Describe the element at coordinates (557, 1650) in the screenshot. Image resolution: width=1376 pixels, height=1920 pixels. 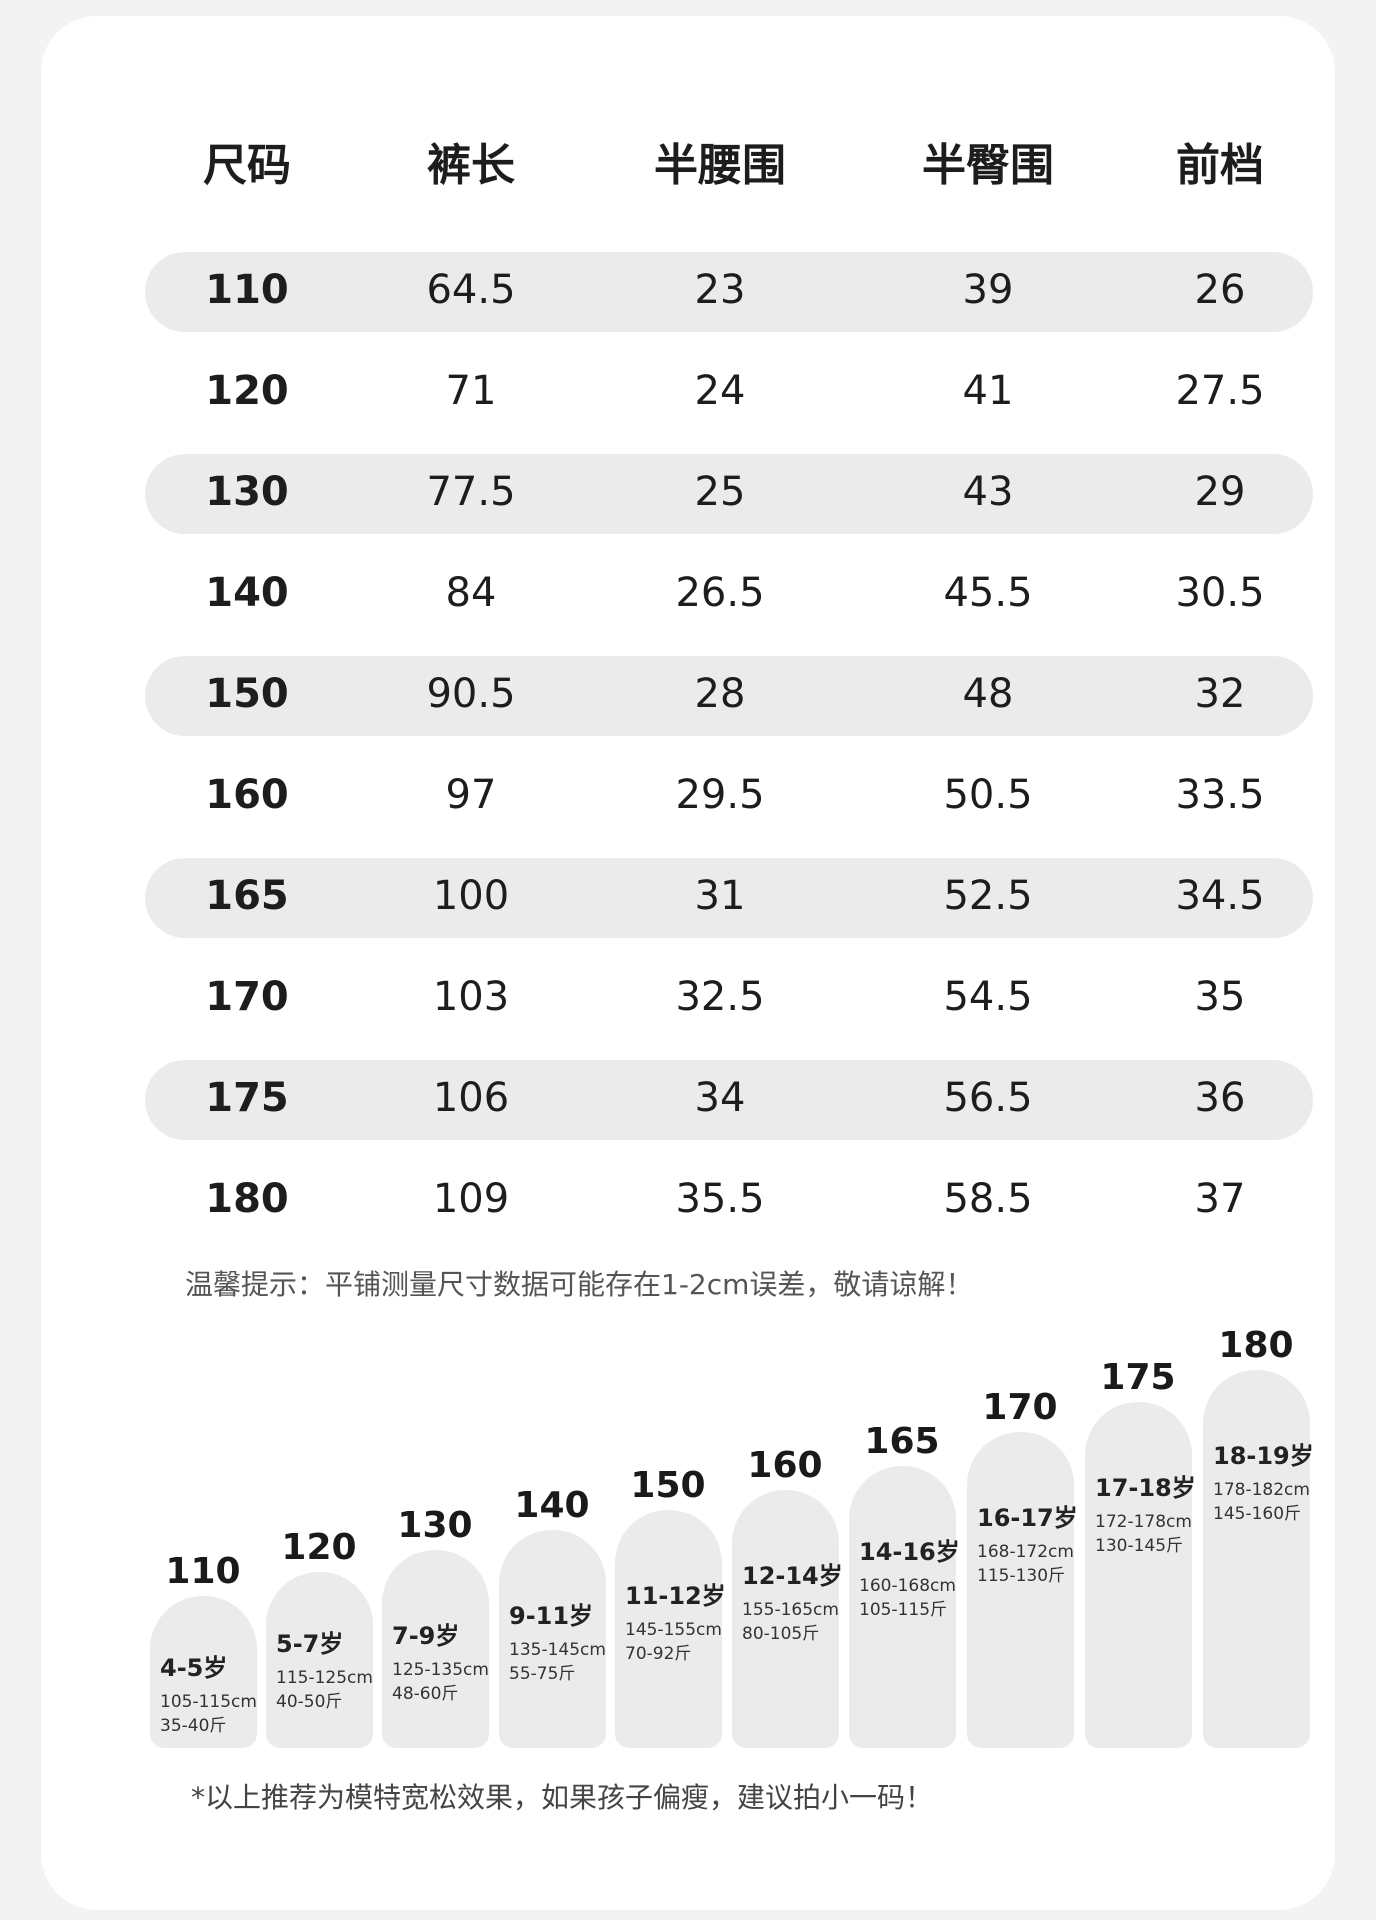
I see `height-range: 135-145cm` at that location.